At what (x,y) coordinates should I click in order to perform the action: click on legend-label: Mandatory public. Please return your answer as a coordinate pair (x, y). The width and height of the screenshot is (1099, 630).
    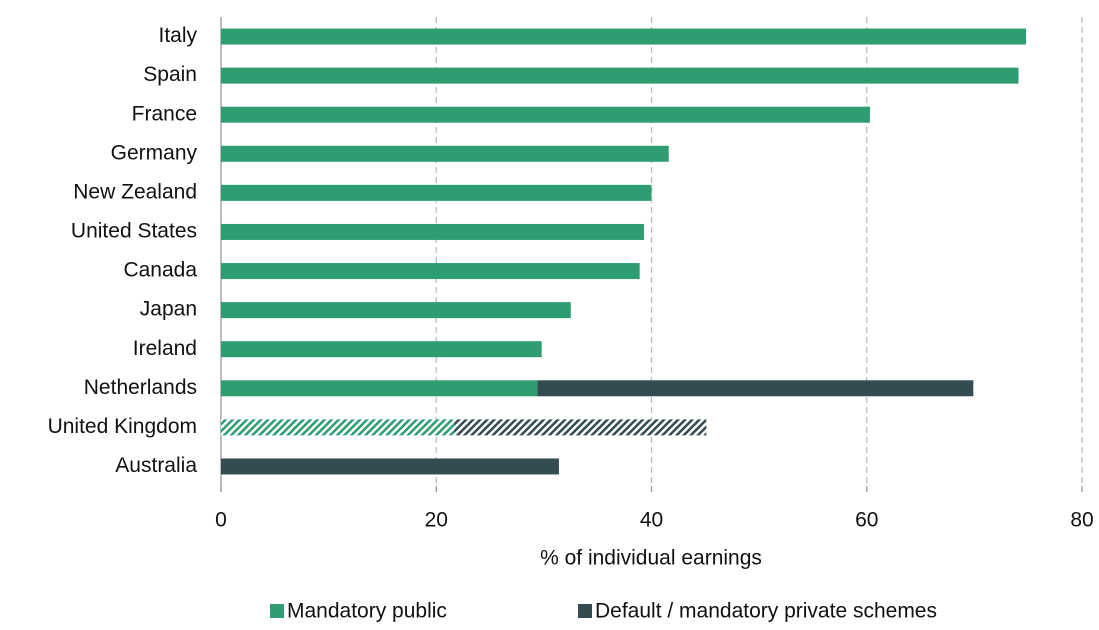
    Looking at the image, I should click on (367, 611).